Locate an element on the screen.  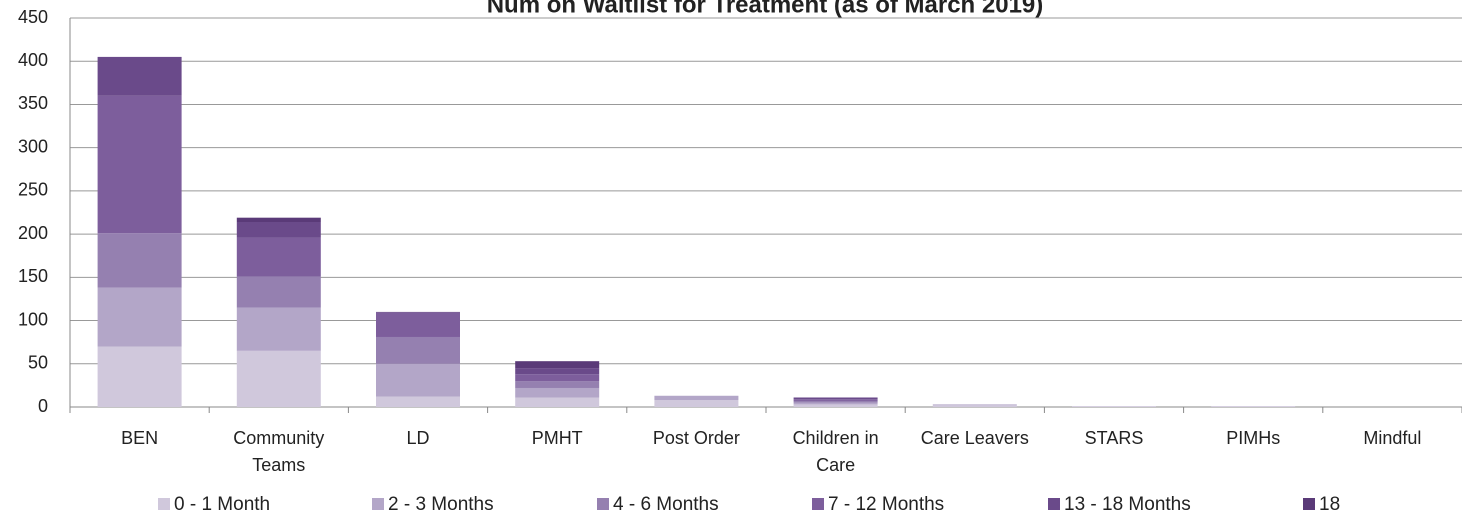
x-tick-label: BEN is located at coordinates (140, 438).